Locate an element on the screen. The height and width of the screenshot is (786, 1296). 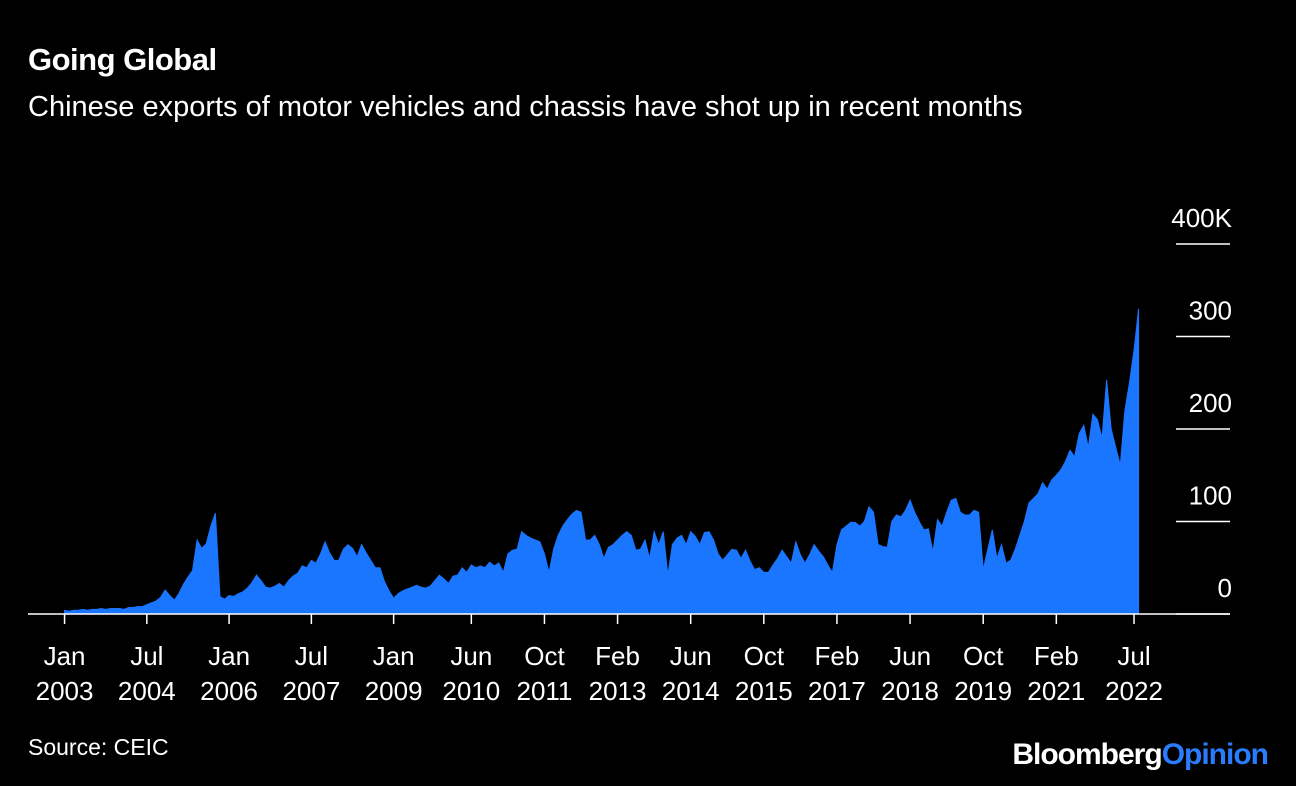
x-tick-label: Jun 2014 is located at coordinates (691, 673).